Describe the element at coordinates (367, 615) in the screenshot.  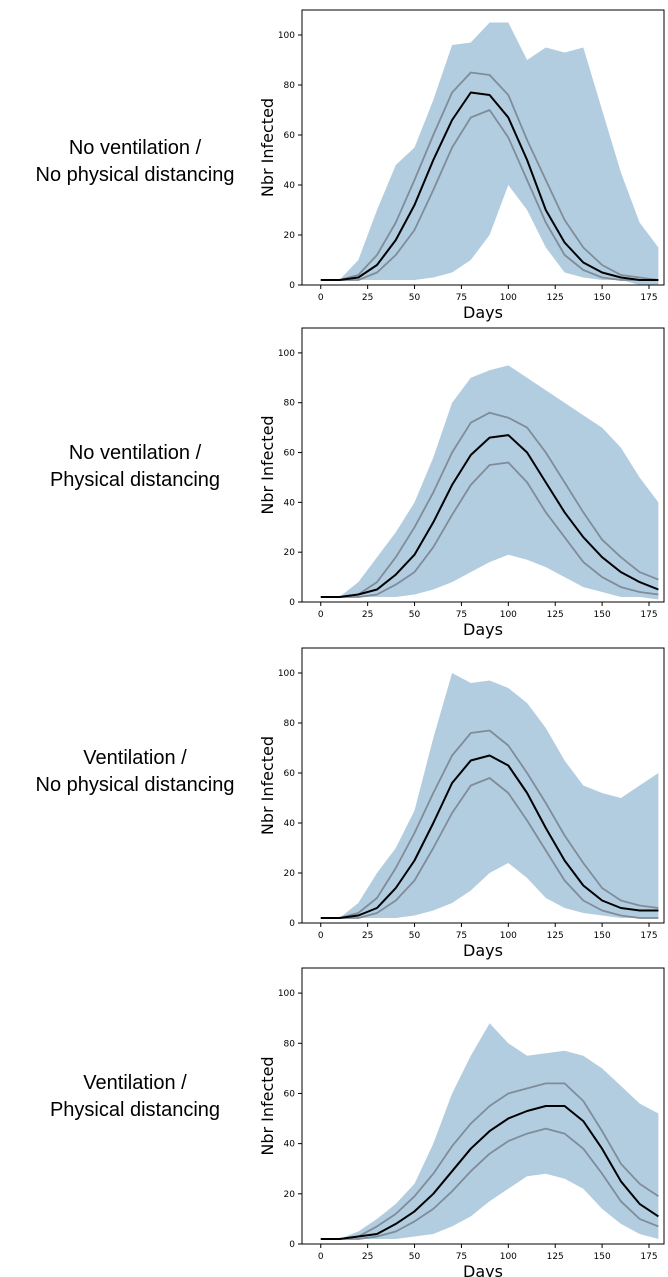
I see `chart-2-x-tick-label: 25` at that location.